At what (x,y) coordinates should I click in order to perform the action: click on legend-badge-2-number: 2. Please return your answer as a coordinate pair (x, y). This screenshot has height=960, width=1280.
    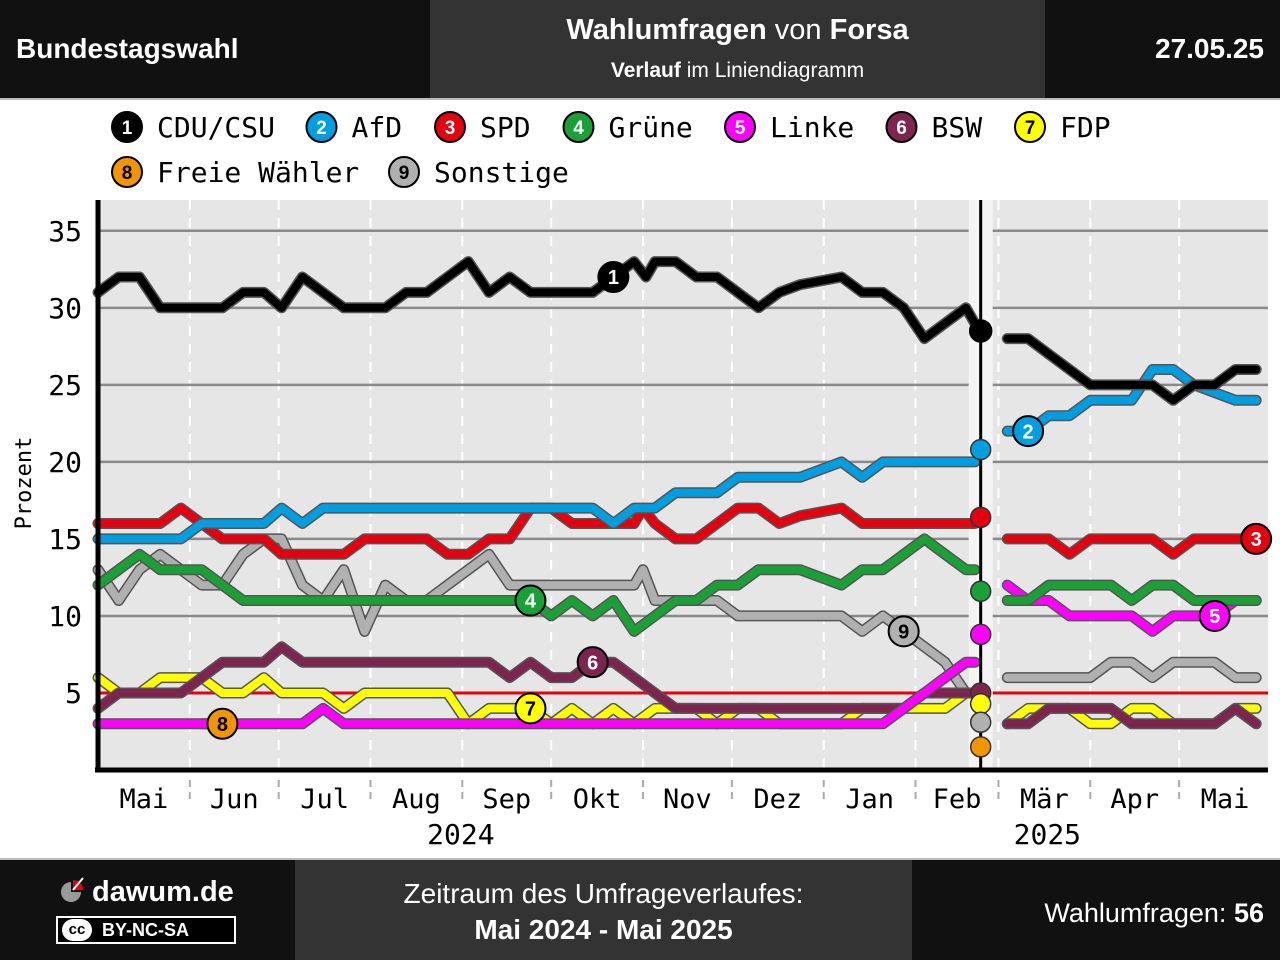
    Looking at the image, I should click on (321, 128).